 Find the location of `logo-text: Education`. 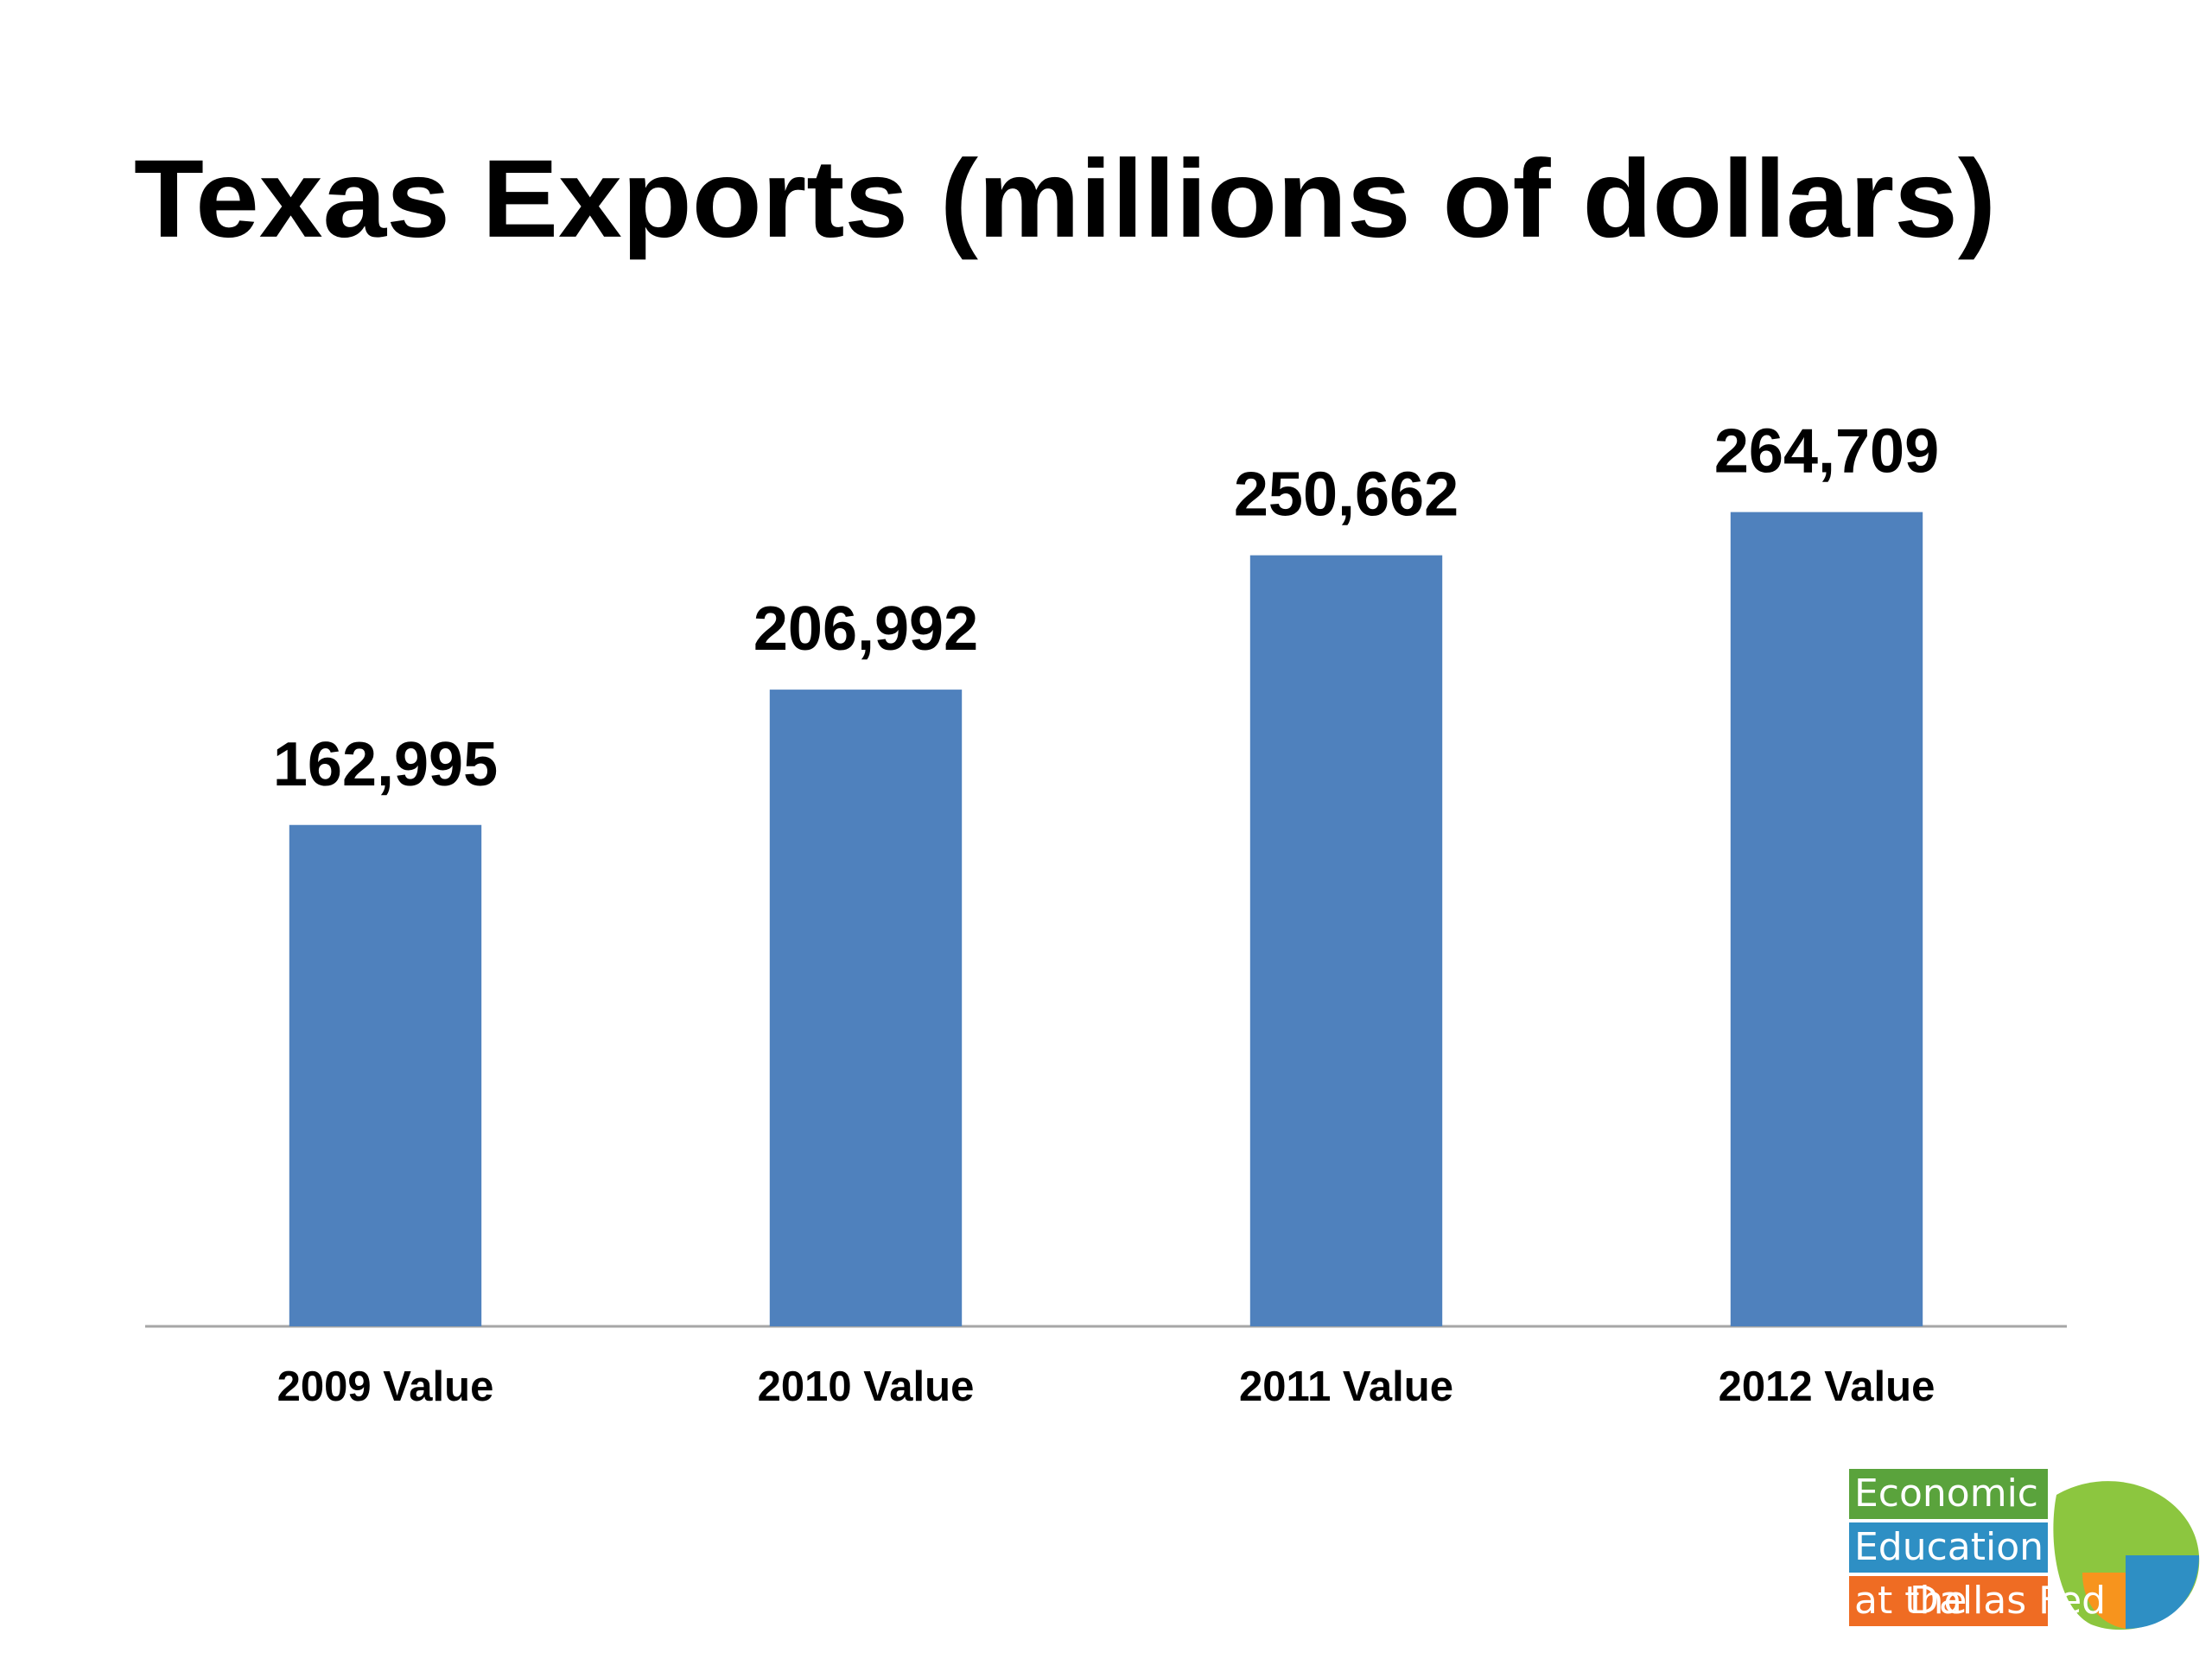

logo-text: Education is located at coordinates (1949, 1547).